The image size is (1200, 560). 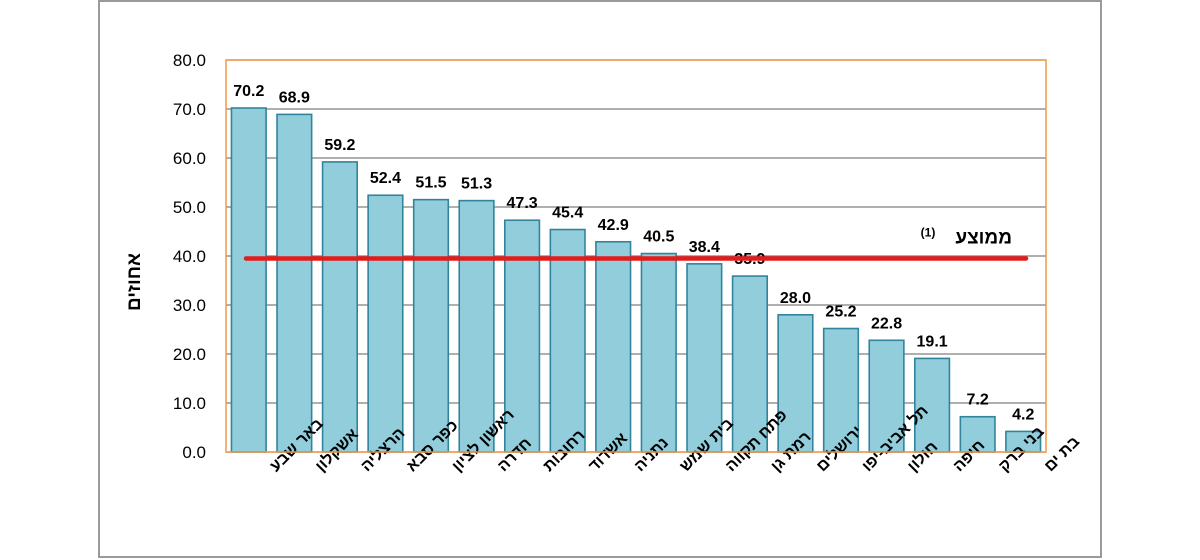 I want to click on bar-value-label: 51.5, so click(x=430, y=183).